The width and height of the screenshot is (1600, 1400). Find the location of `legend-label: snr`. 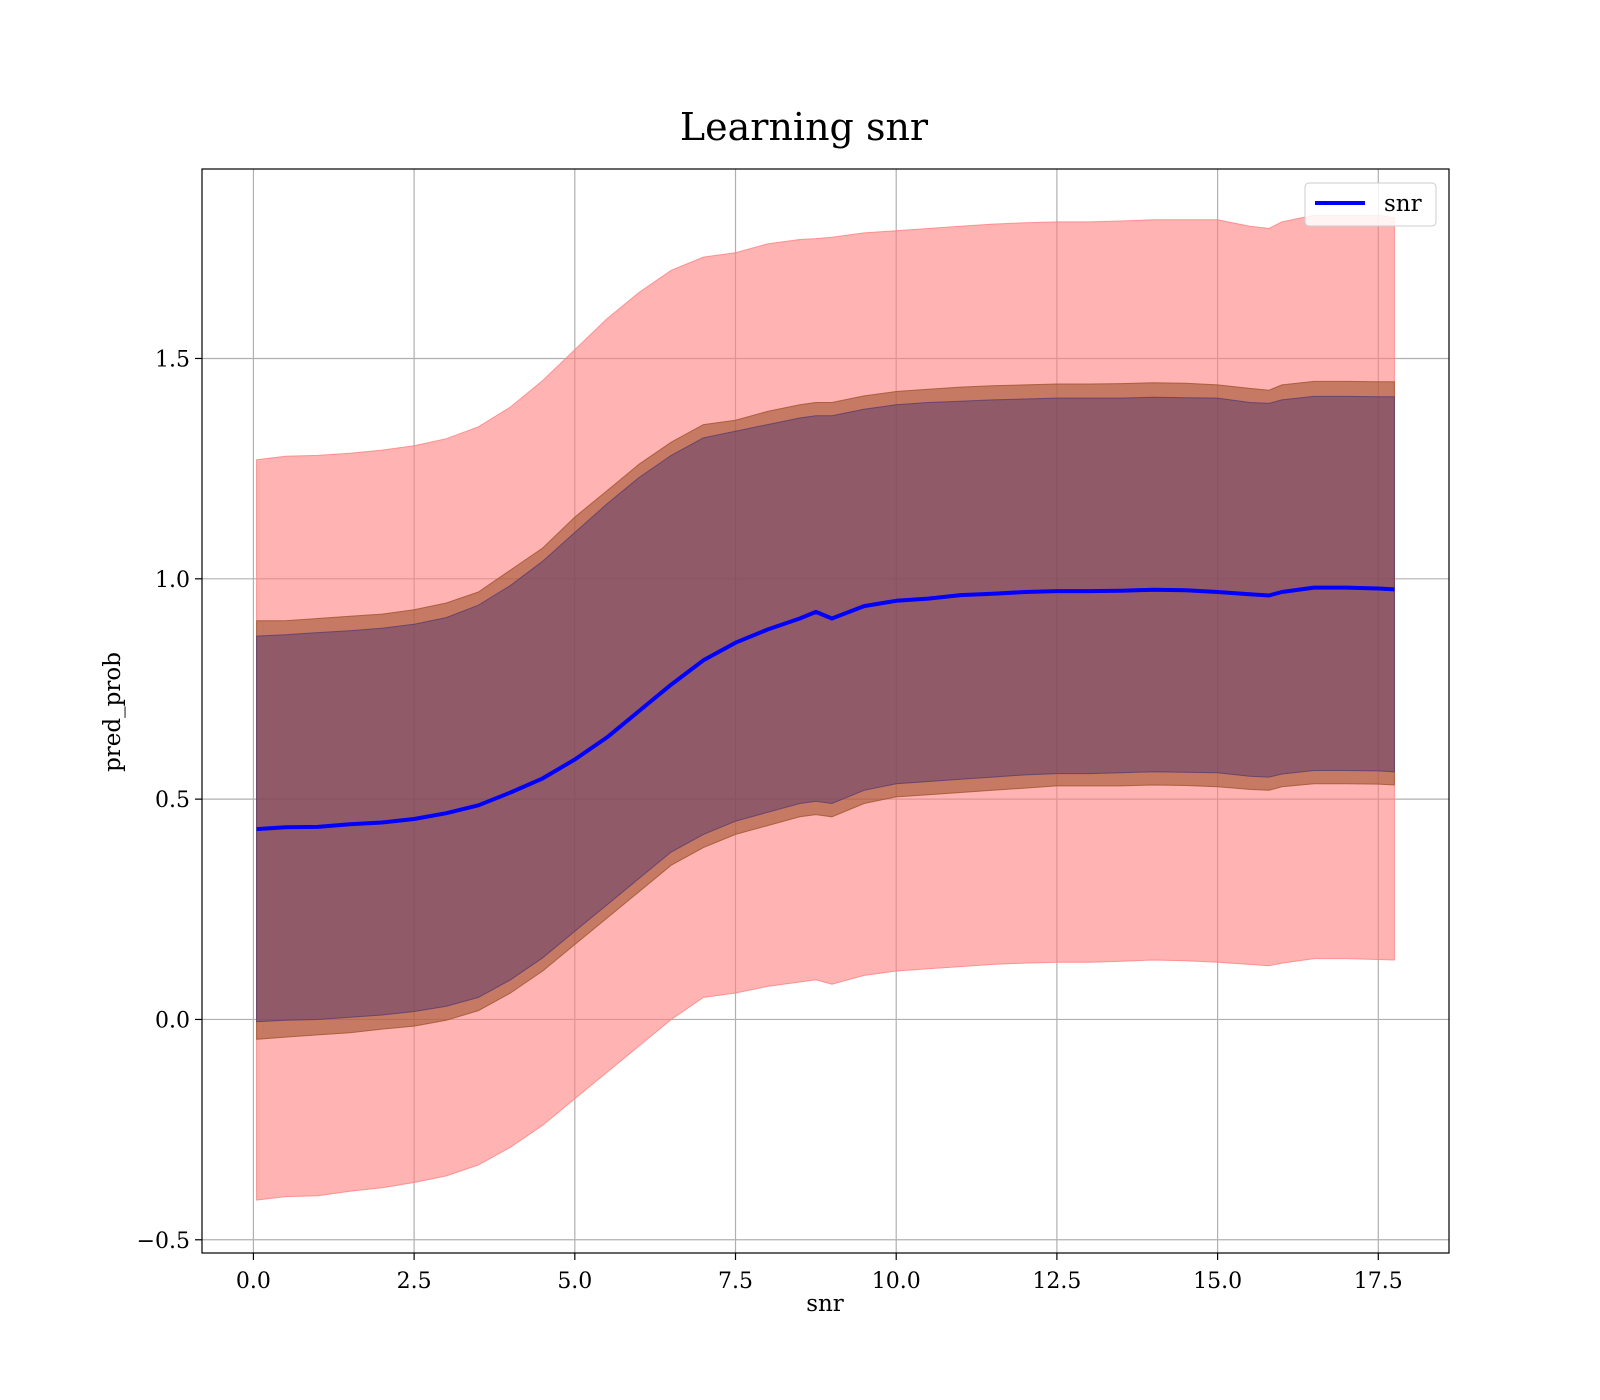

legend-label: snr is located at coordinates (1403, 204).